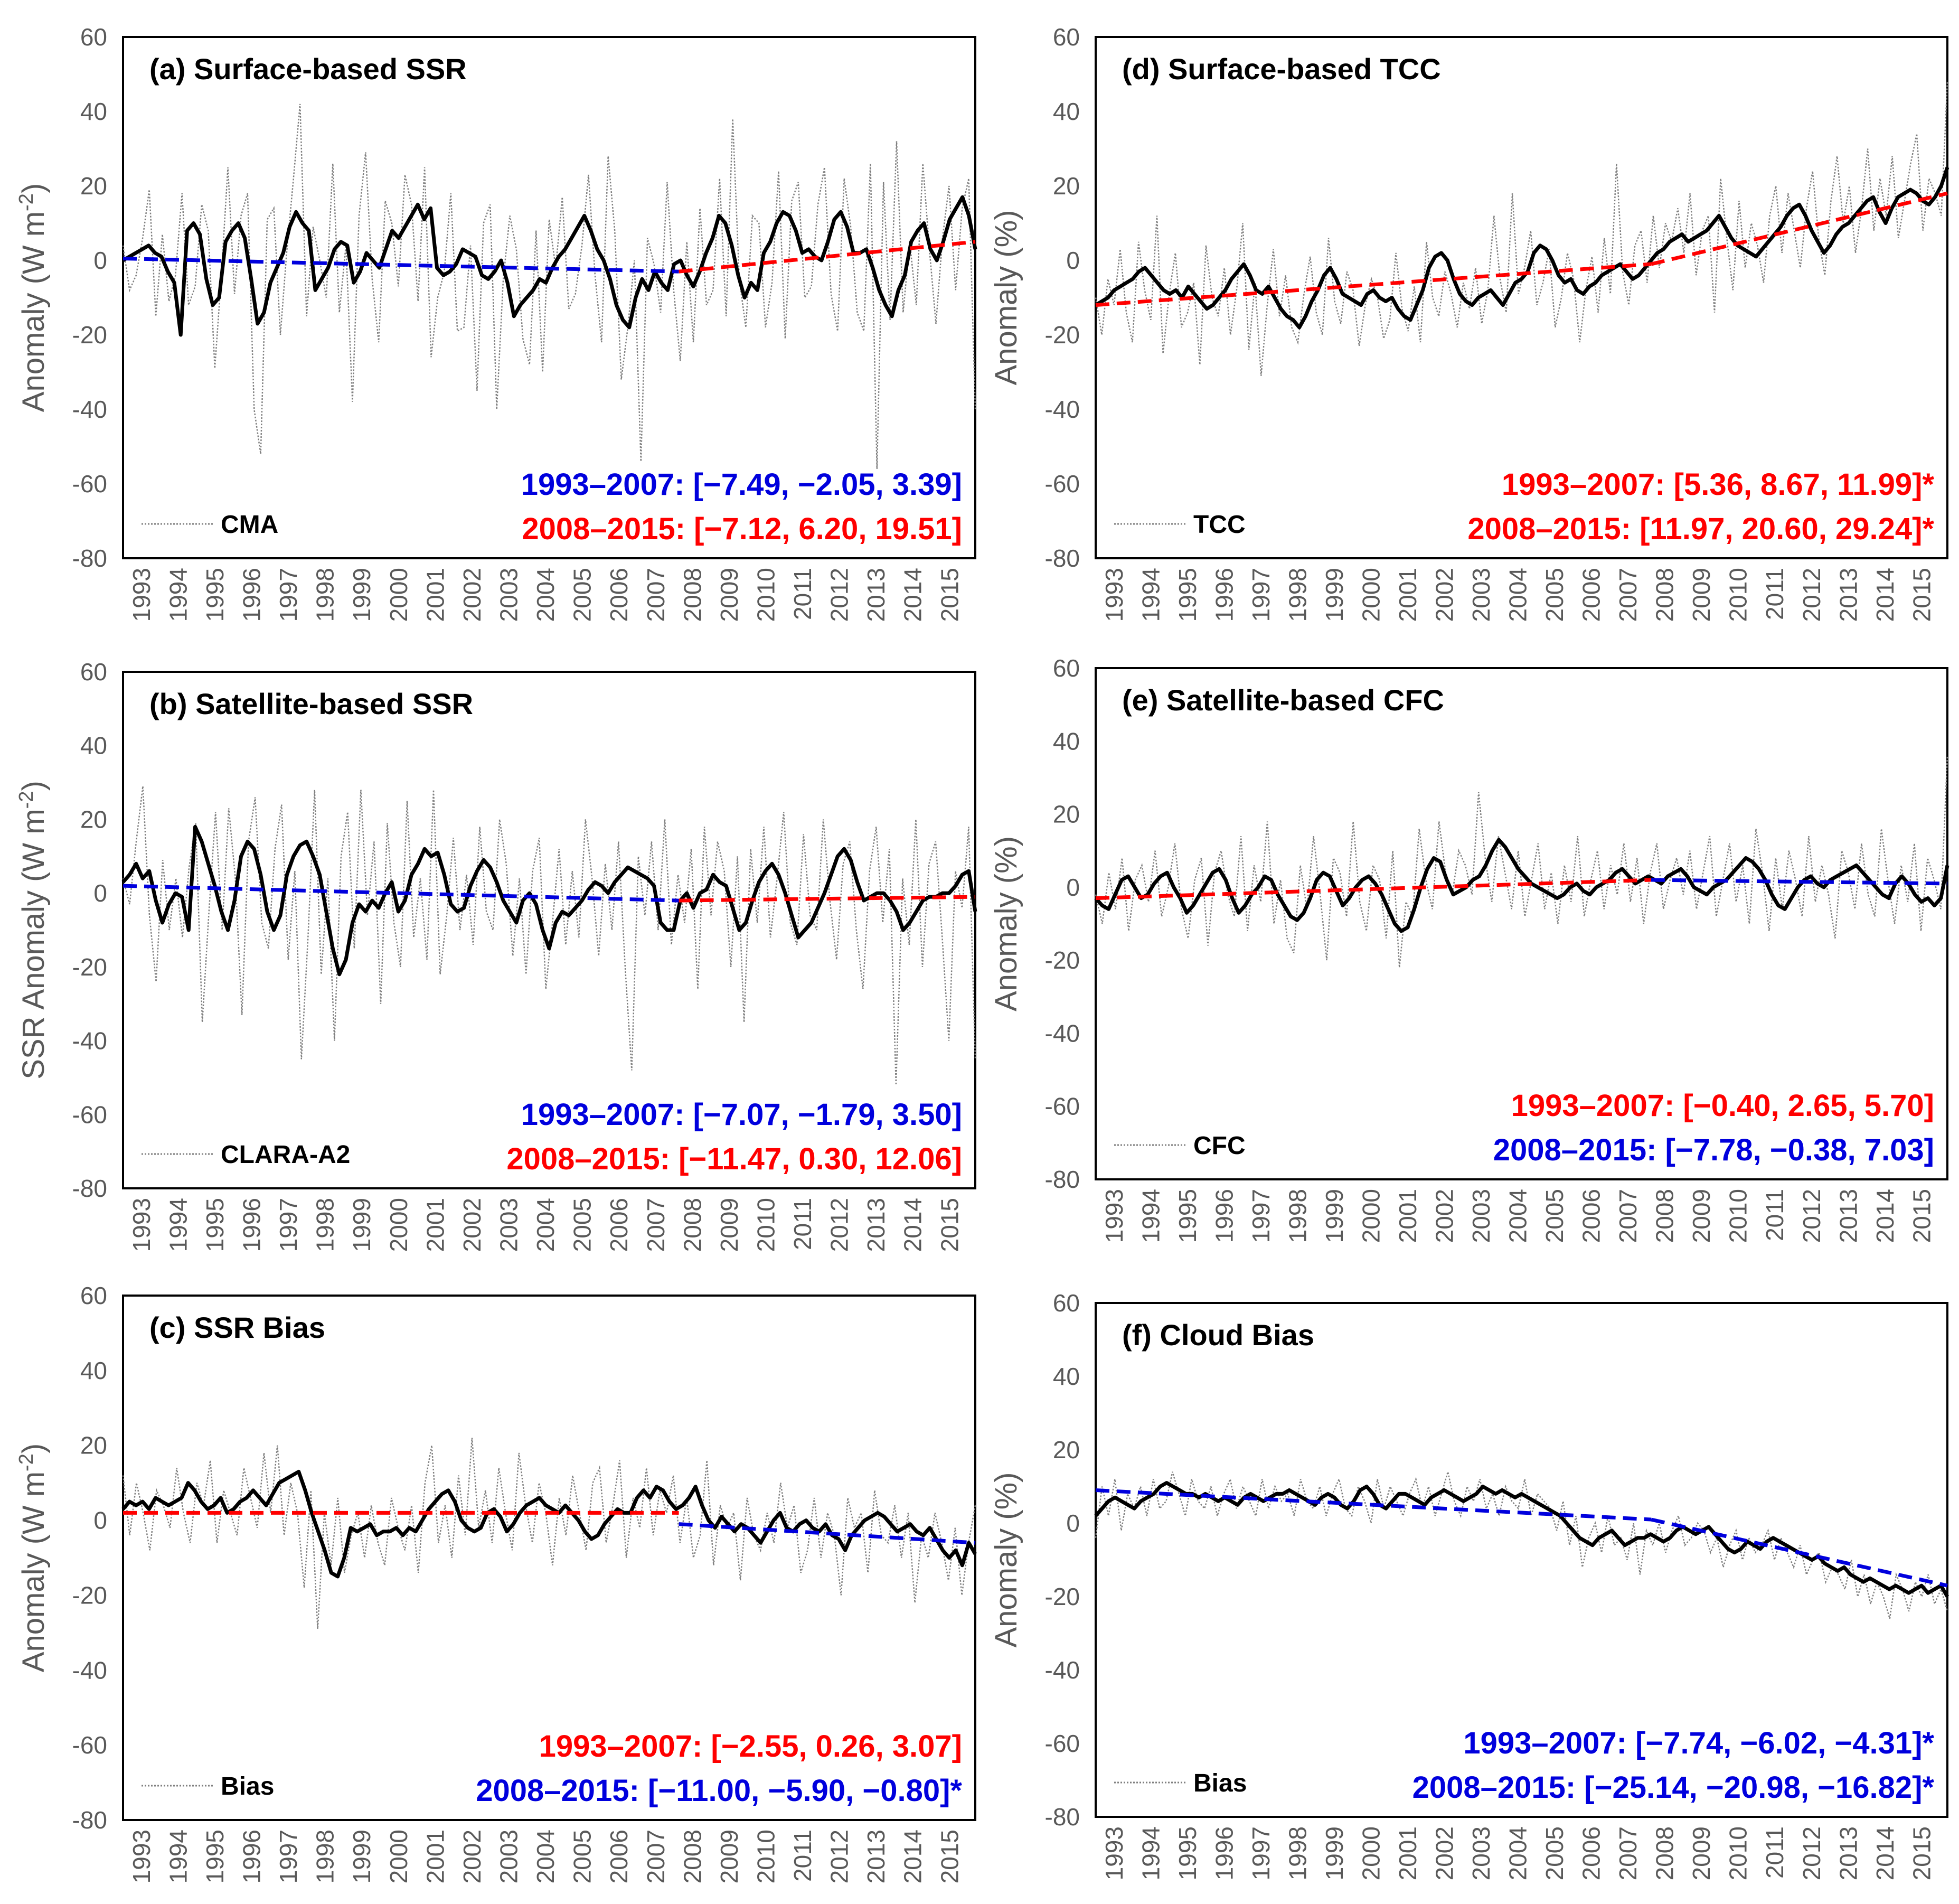 This screenshot has height=1904, width=1959. I want to click on legend-label: TCC, so click(1219, 525).